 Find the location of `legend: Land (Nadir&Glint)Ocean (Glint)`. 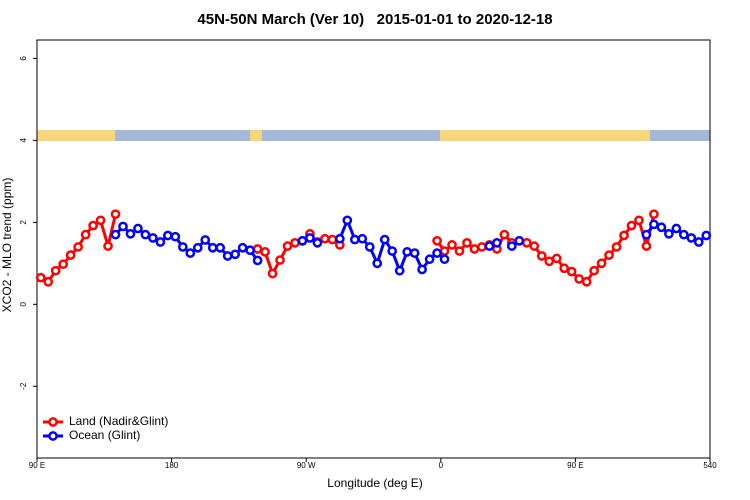

legend: Land (Nadir&Glint)Ocean (Glint) is located at coordinates (105, 428).